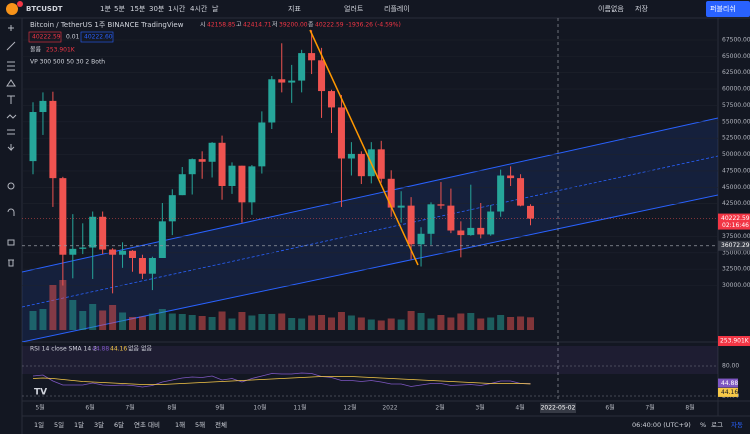 Image resolution: width=750 pixels, height=434 pixels. I want to click on rsi-line, so click(281, 380).